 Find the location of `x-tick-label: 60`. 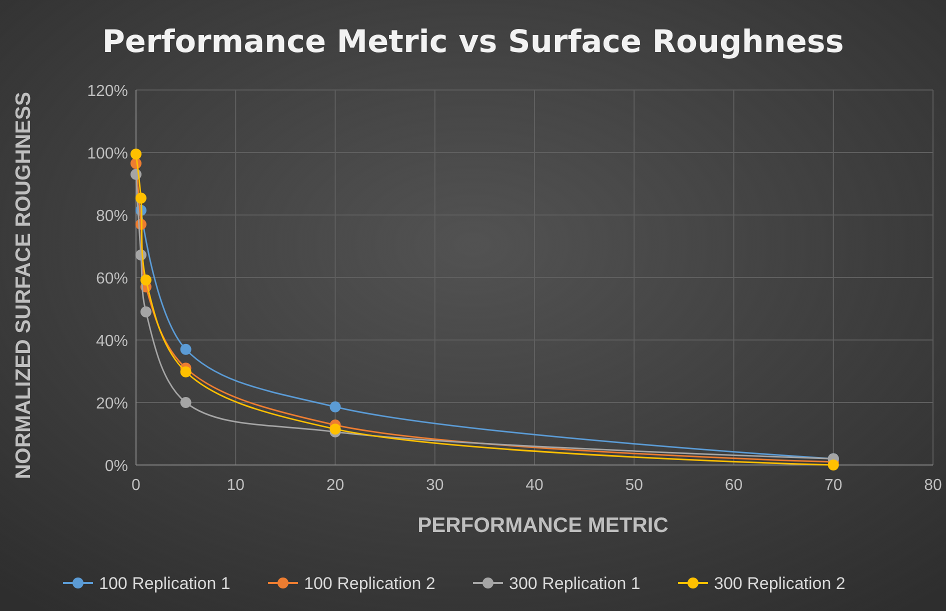

x-tick-label: 60 is located at coordinates (733, 485).